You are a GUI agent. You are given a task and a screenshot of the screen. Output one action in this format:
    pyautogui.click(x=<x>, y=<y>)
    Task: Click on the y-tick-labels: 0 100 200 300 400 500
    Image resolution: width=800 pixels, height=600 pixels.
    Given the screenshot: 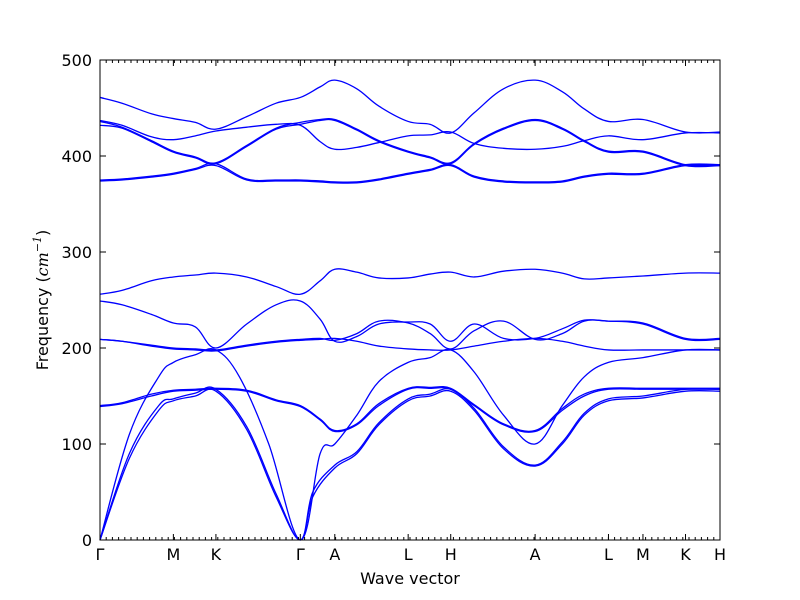 What is the action you would take?
    pyautogui.click(x=76, y=300)
    